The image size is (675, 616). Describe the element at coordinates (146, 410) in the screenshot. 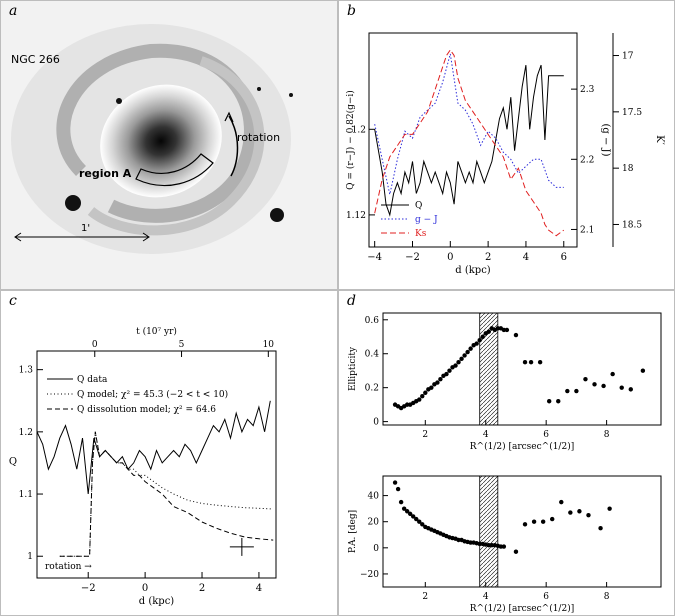

I see `legend-label: Q dissolution model; χ² = 64.6` at that location.